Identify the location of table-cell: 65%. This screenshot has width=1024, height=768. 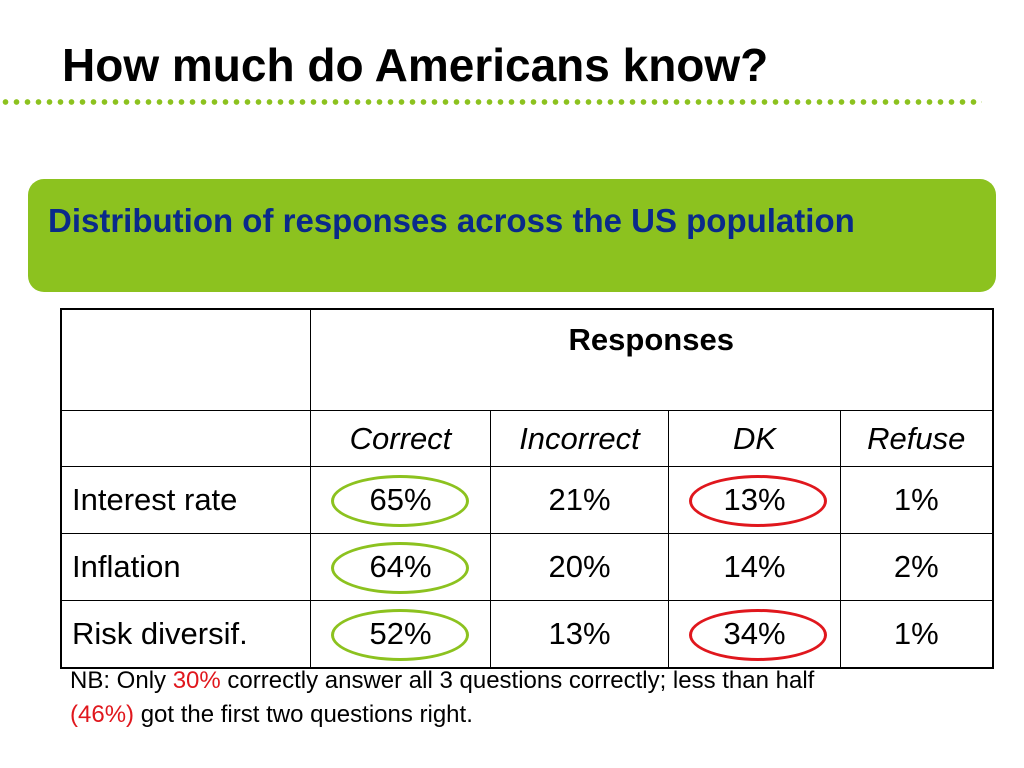
(400, 500).